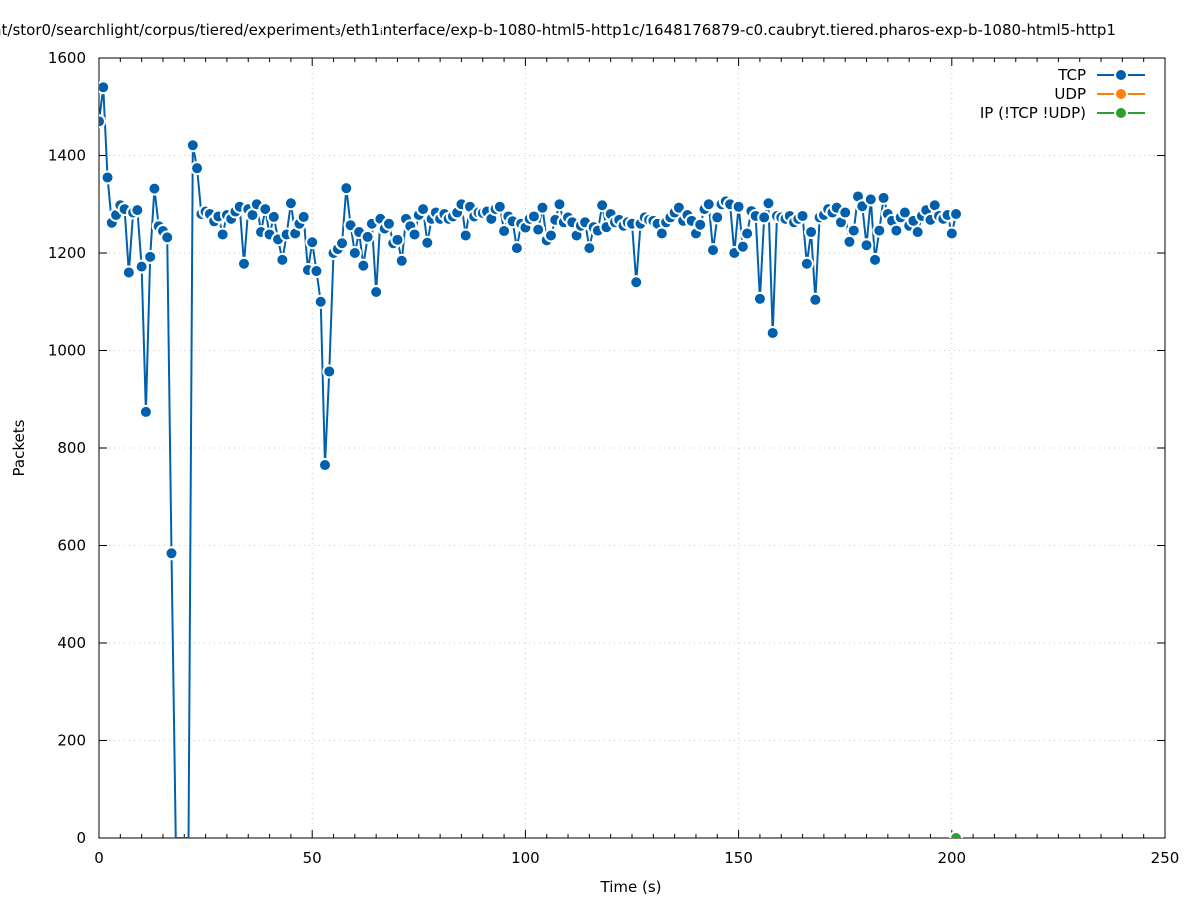 The height and width of the screenshot is (900, 1197). Describe the element at coordinates (19, 447) in the screenshot. I see `y-axis-label: Packets` at that location.